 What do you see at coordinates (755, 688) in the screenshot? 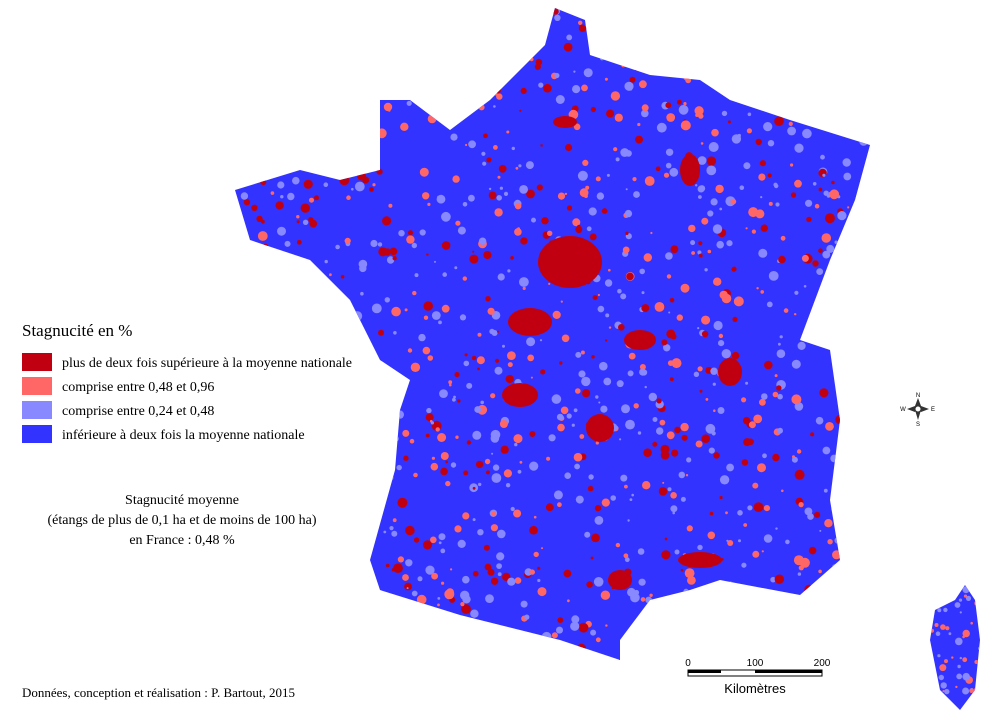
I see `scale-unit: Kilomètres` at bounding box center [755, 688].